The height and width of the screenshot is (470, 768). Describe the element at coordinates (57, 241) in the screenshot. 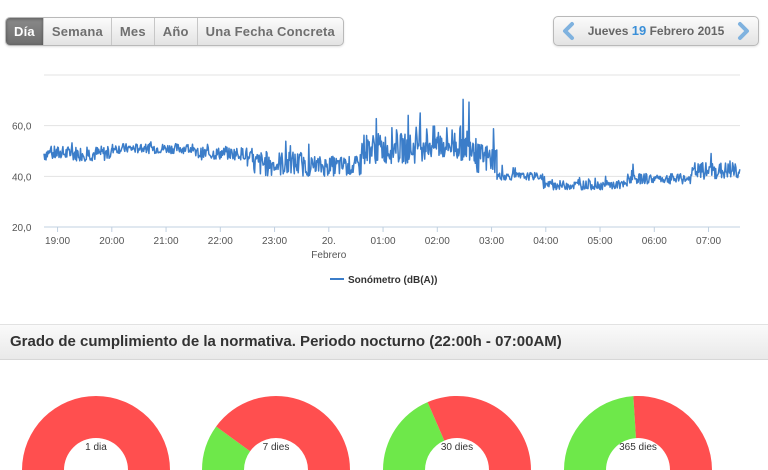

I see `x-tick-label: 19:00` at that location.